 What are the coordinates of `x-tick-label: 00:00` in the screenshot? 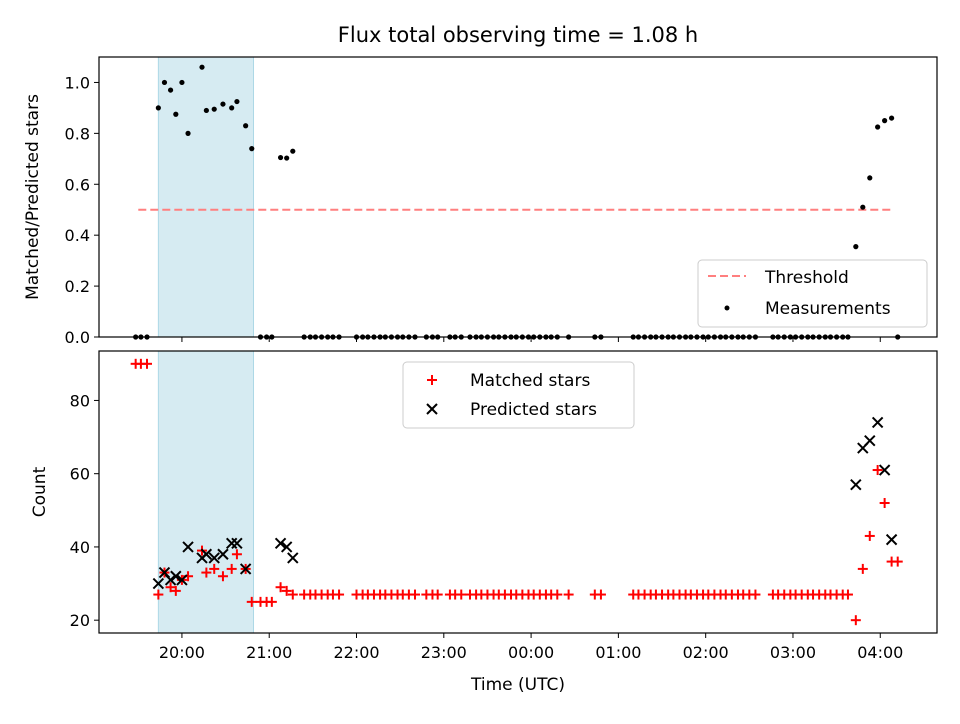 It's located at (531, 652).